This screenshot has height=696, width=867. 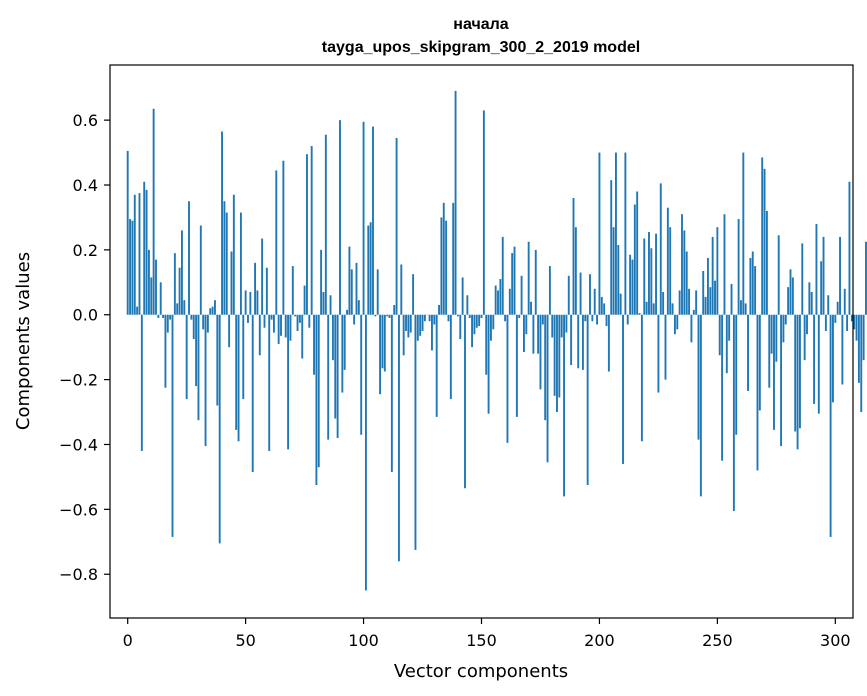 I want to click on y-tick-label: 0.0, so click(x=85, y=315).